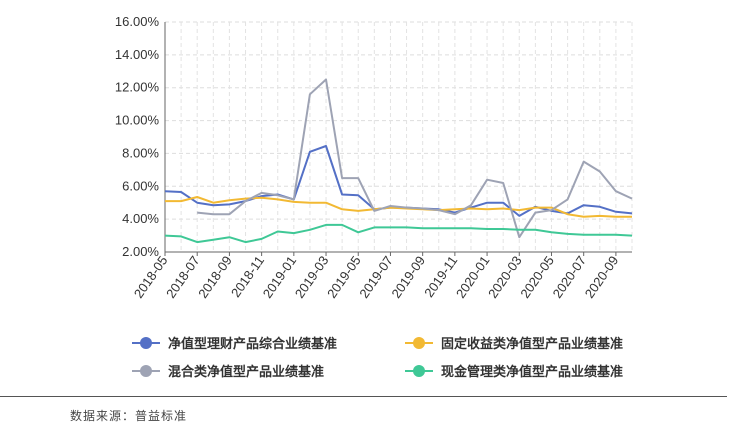 This screenshot has width=749, height=433. Describe the element at coordinates (137, 87) in the screenshot. I see `y-tick-label: 12.00%` at that location.